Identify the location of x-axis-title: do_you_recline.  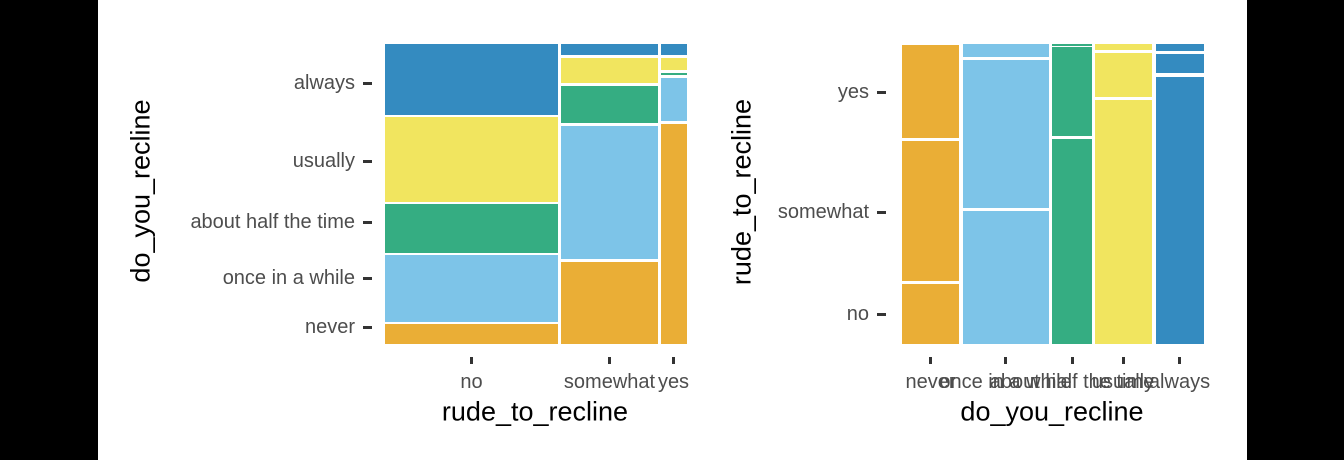
(1052, 411).